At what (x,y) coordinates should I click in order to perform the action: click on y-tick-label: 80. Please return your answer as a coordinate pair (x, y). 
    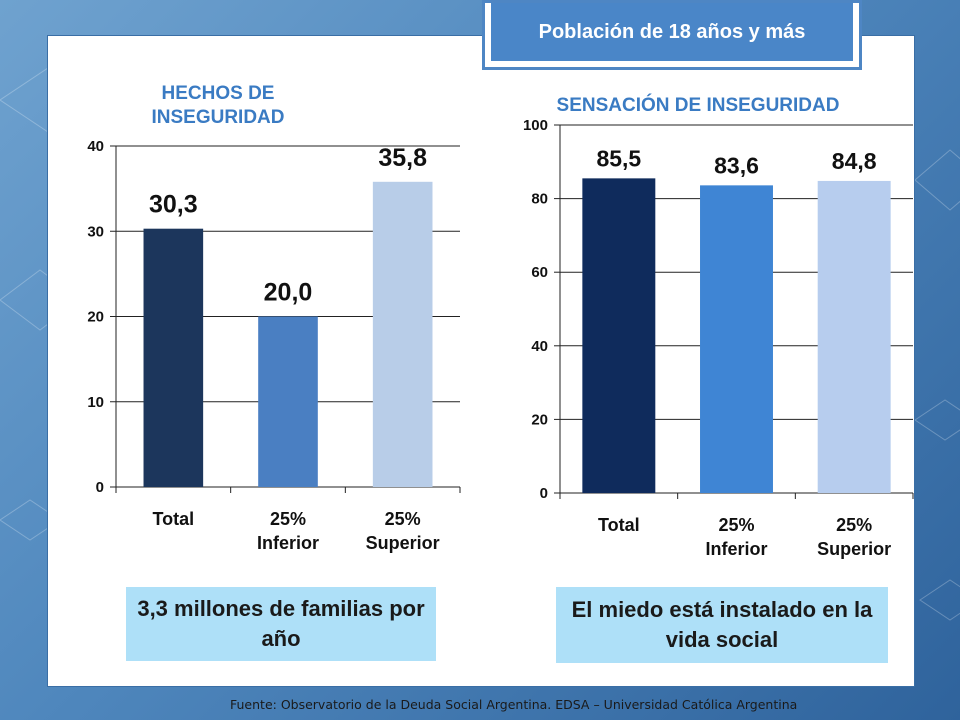
    Looking at the image, I should click on (539, 199).